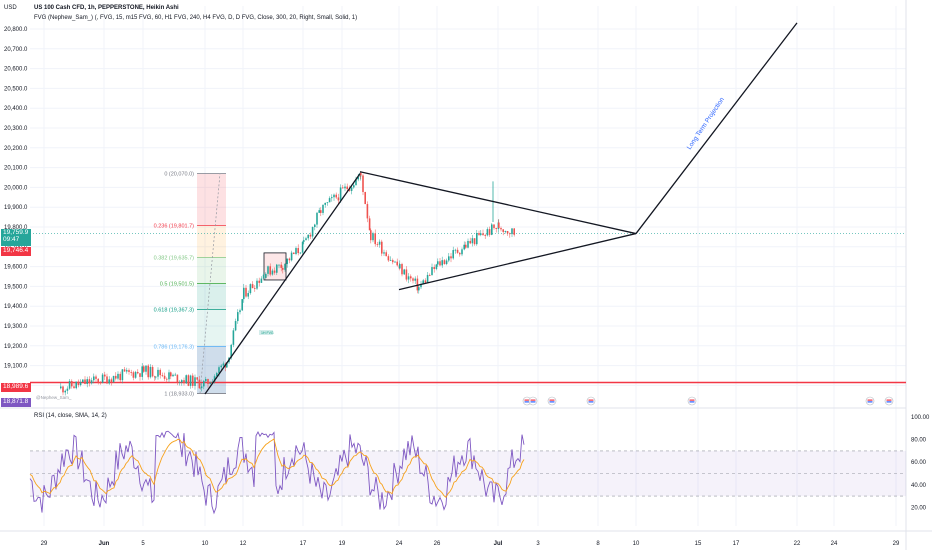 The image size is (932, 555). What do you see at coordinates (303, 544) in the screenshot?
I see `x-tick-label: 17` at bounding box center [303, 544].